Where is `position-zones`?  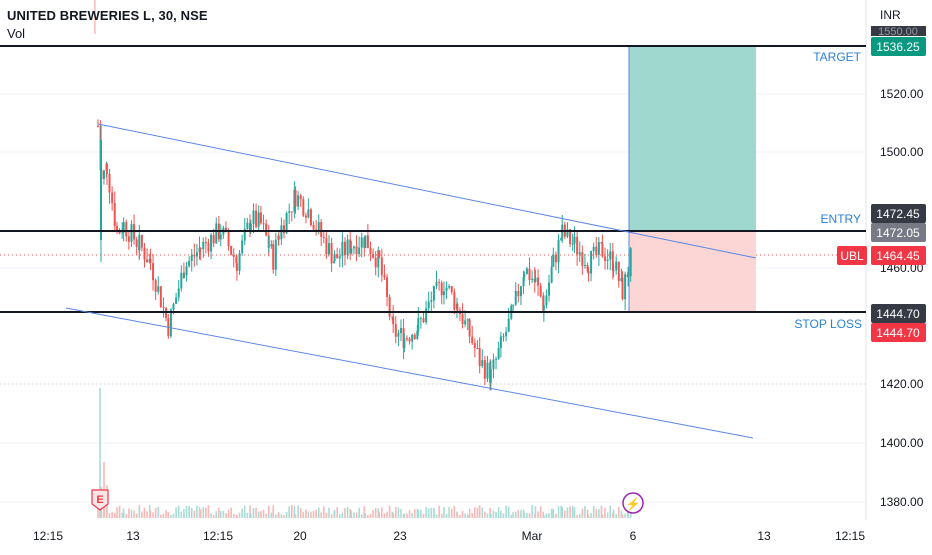
position-zones is located at coordinates (692, 179).